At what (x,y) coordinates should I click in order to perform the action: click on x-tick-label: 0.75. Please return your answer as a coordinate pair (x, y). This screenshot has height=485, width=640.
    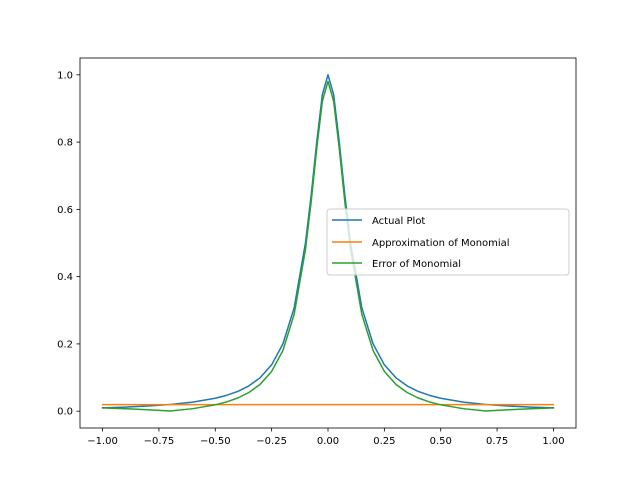
    Looking at the image, I should click on (497, 441).